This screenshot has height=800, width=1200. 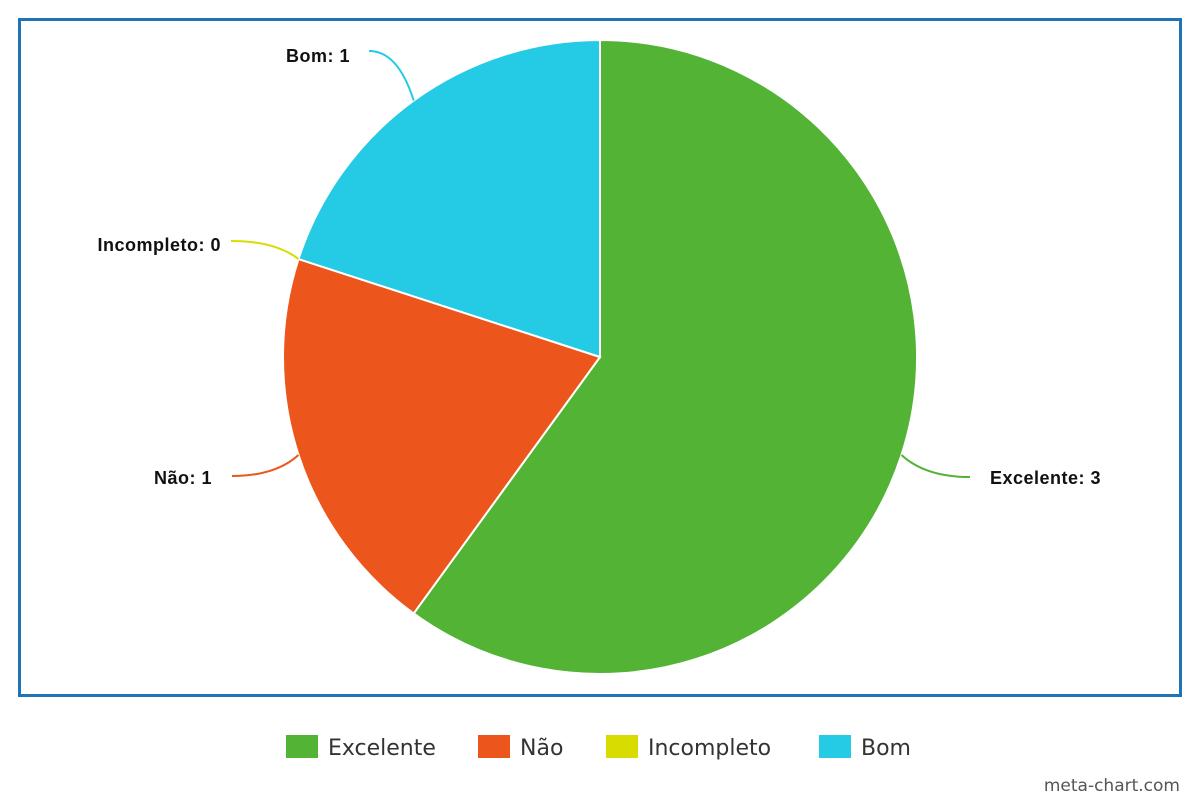 What do you see at coordinates (442, 436) in the screenshot?
I see `pie-slice-nao` at bounding box center [442, 436].